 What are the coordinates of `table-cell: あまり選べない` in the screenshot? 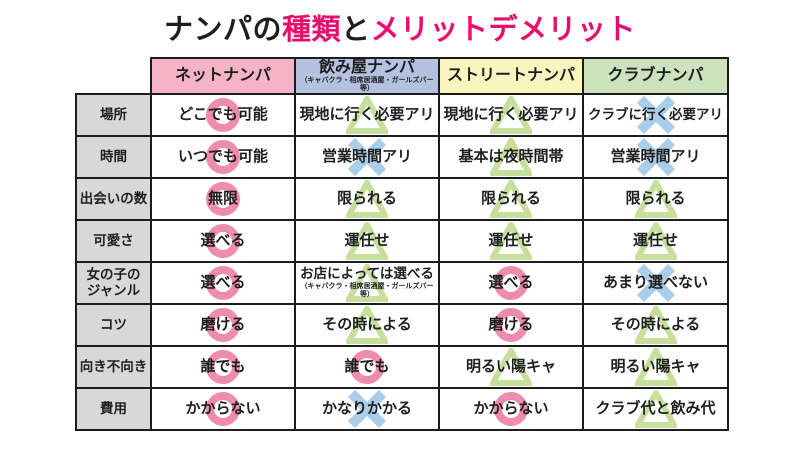 It's located at (655, 283).